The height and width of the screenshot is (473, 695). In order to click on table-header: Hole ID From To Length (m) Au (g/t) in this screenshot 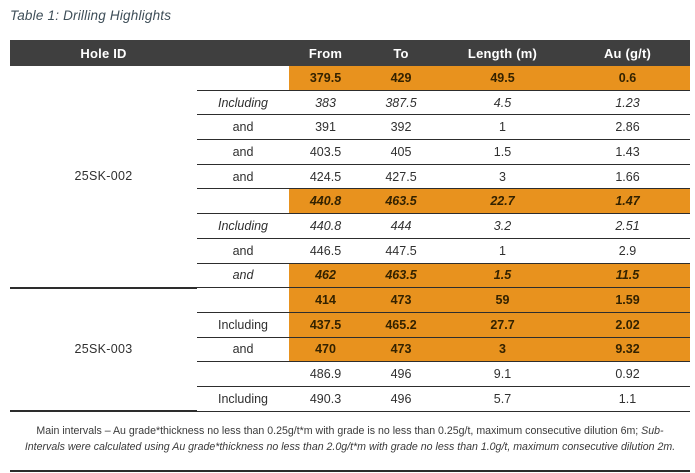, I will do `click(350, 53)`.